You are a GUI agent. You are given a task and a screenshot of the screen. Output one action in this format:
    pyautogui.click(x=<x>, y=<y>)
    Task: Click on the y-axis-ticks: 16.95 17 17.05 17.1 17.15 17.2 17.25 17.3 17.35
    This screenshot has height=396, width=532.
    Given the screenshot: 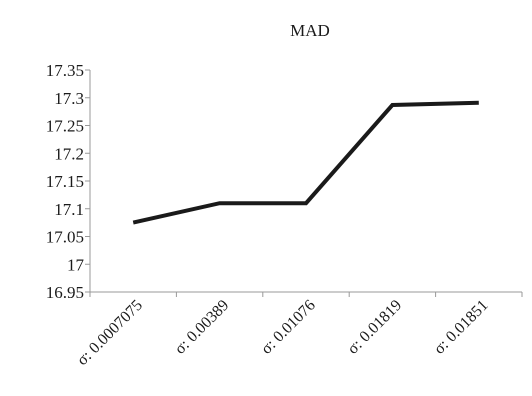 What is the action you would take?
    pyautogui.click(x=68, y=181)
    